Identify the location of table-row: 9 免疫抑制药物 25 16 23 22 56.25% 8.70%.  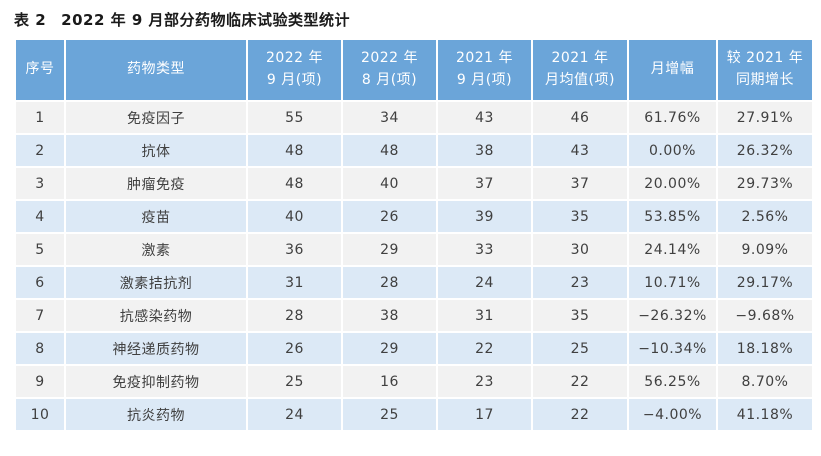
(414, 381).